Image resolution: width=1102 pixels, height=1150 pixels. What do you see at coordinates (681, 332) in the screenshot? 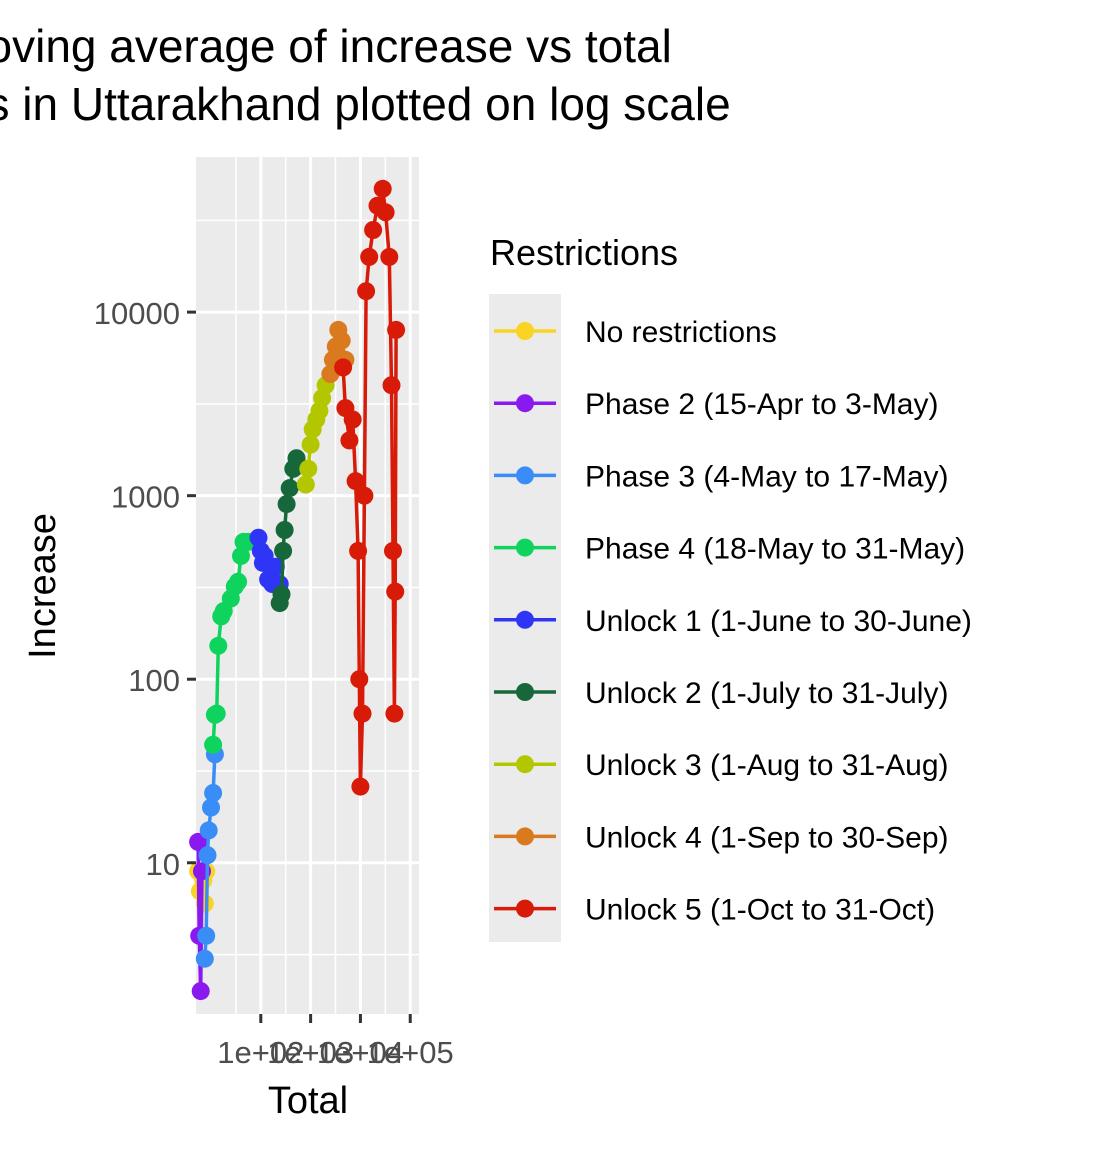
I see `legend-label: No restrictions` at bounding box center [681, 332].